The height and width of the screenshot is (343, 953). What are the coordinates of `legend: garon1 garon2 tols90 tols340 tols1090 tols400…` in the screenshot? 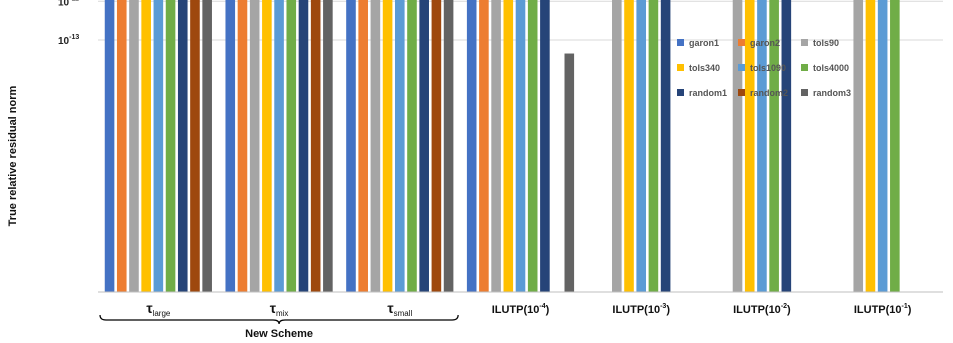 It's located at (764, 68).